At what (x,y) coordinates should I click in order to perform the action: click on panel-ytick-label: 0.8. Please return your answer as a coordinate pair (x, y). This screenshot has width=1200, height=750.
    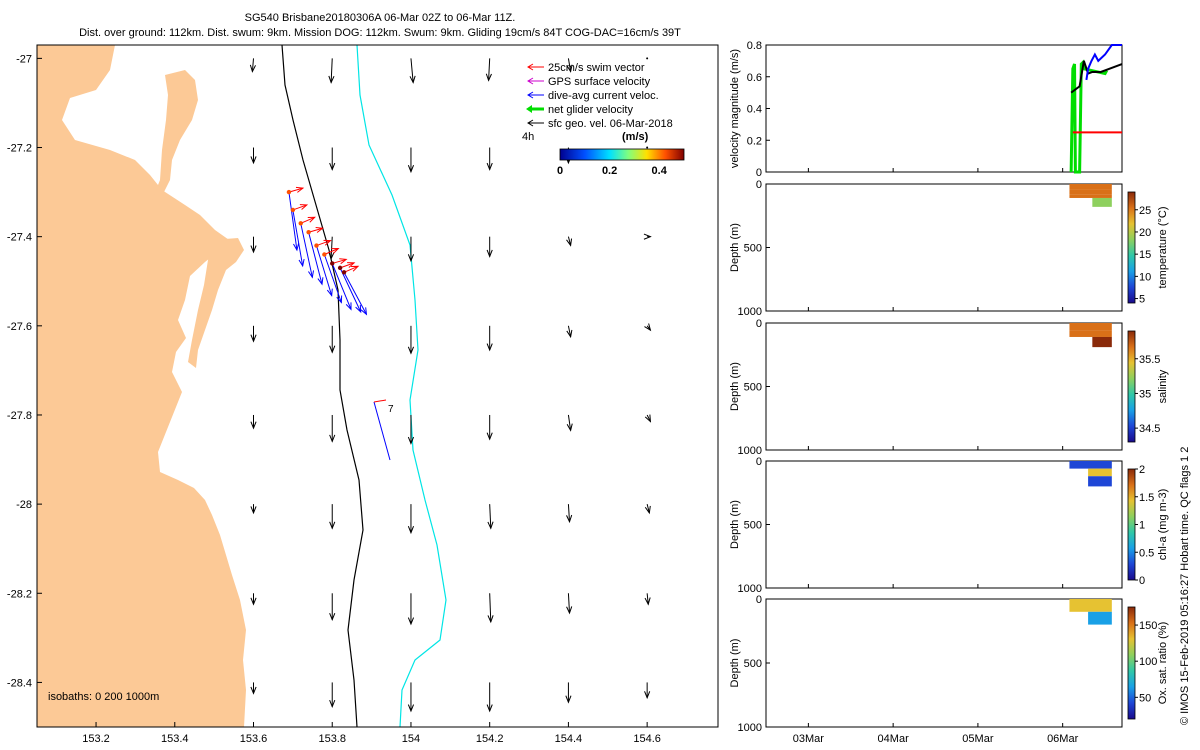
    Looking at the image, I should click on (754, 46).